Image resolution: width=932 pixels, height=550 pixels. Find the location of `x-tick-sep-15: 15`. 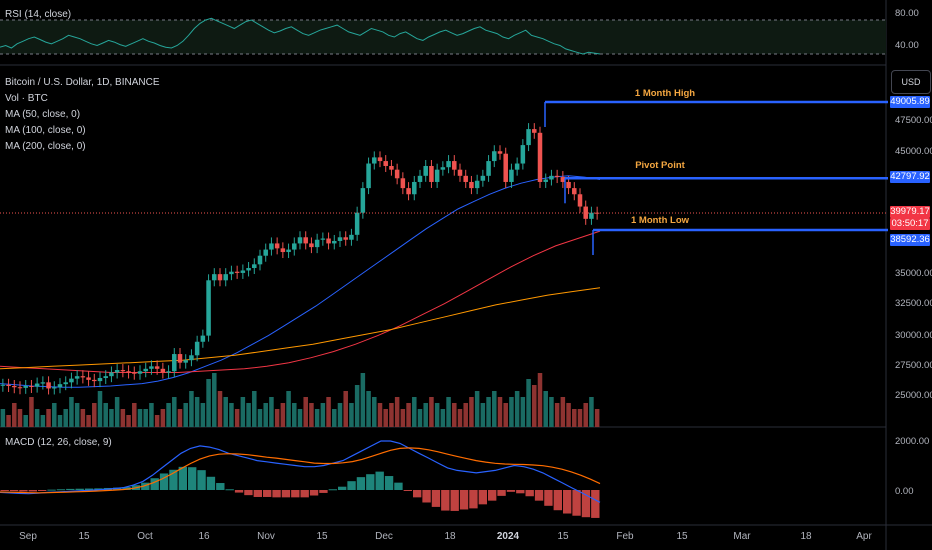

x-tick-sep-15: 15 is located at coordinates (84, 536).